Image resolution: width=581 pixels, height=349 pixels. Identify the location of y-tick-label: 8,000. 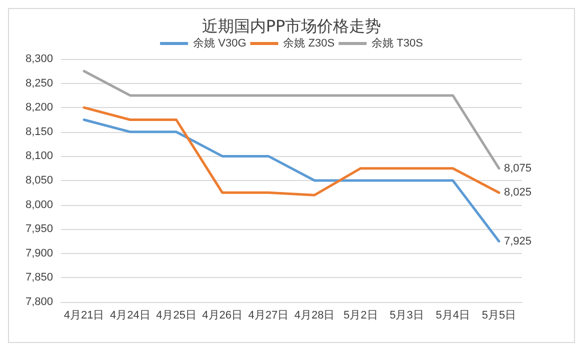
(39, 204).